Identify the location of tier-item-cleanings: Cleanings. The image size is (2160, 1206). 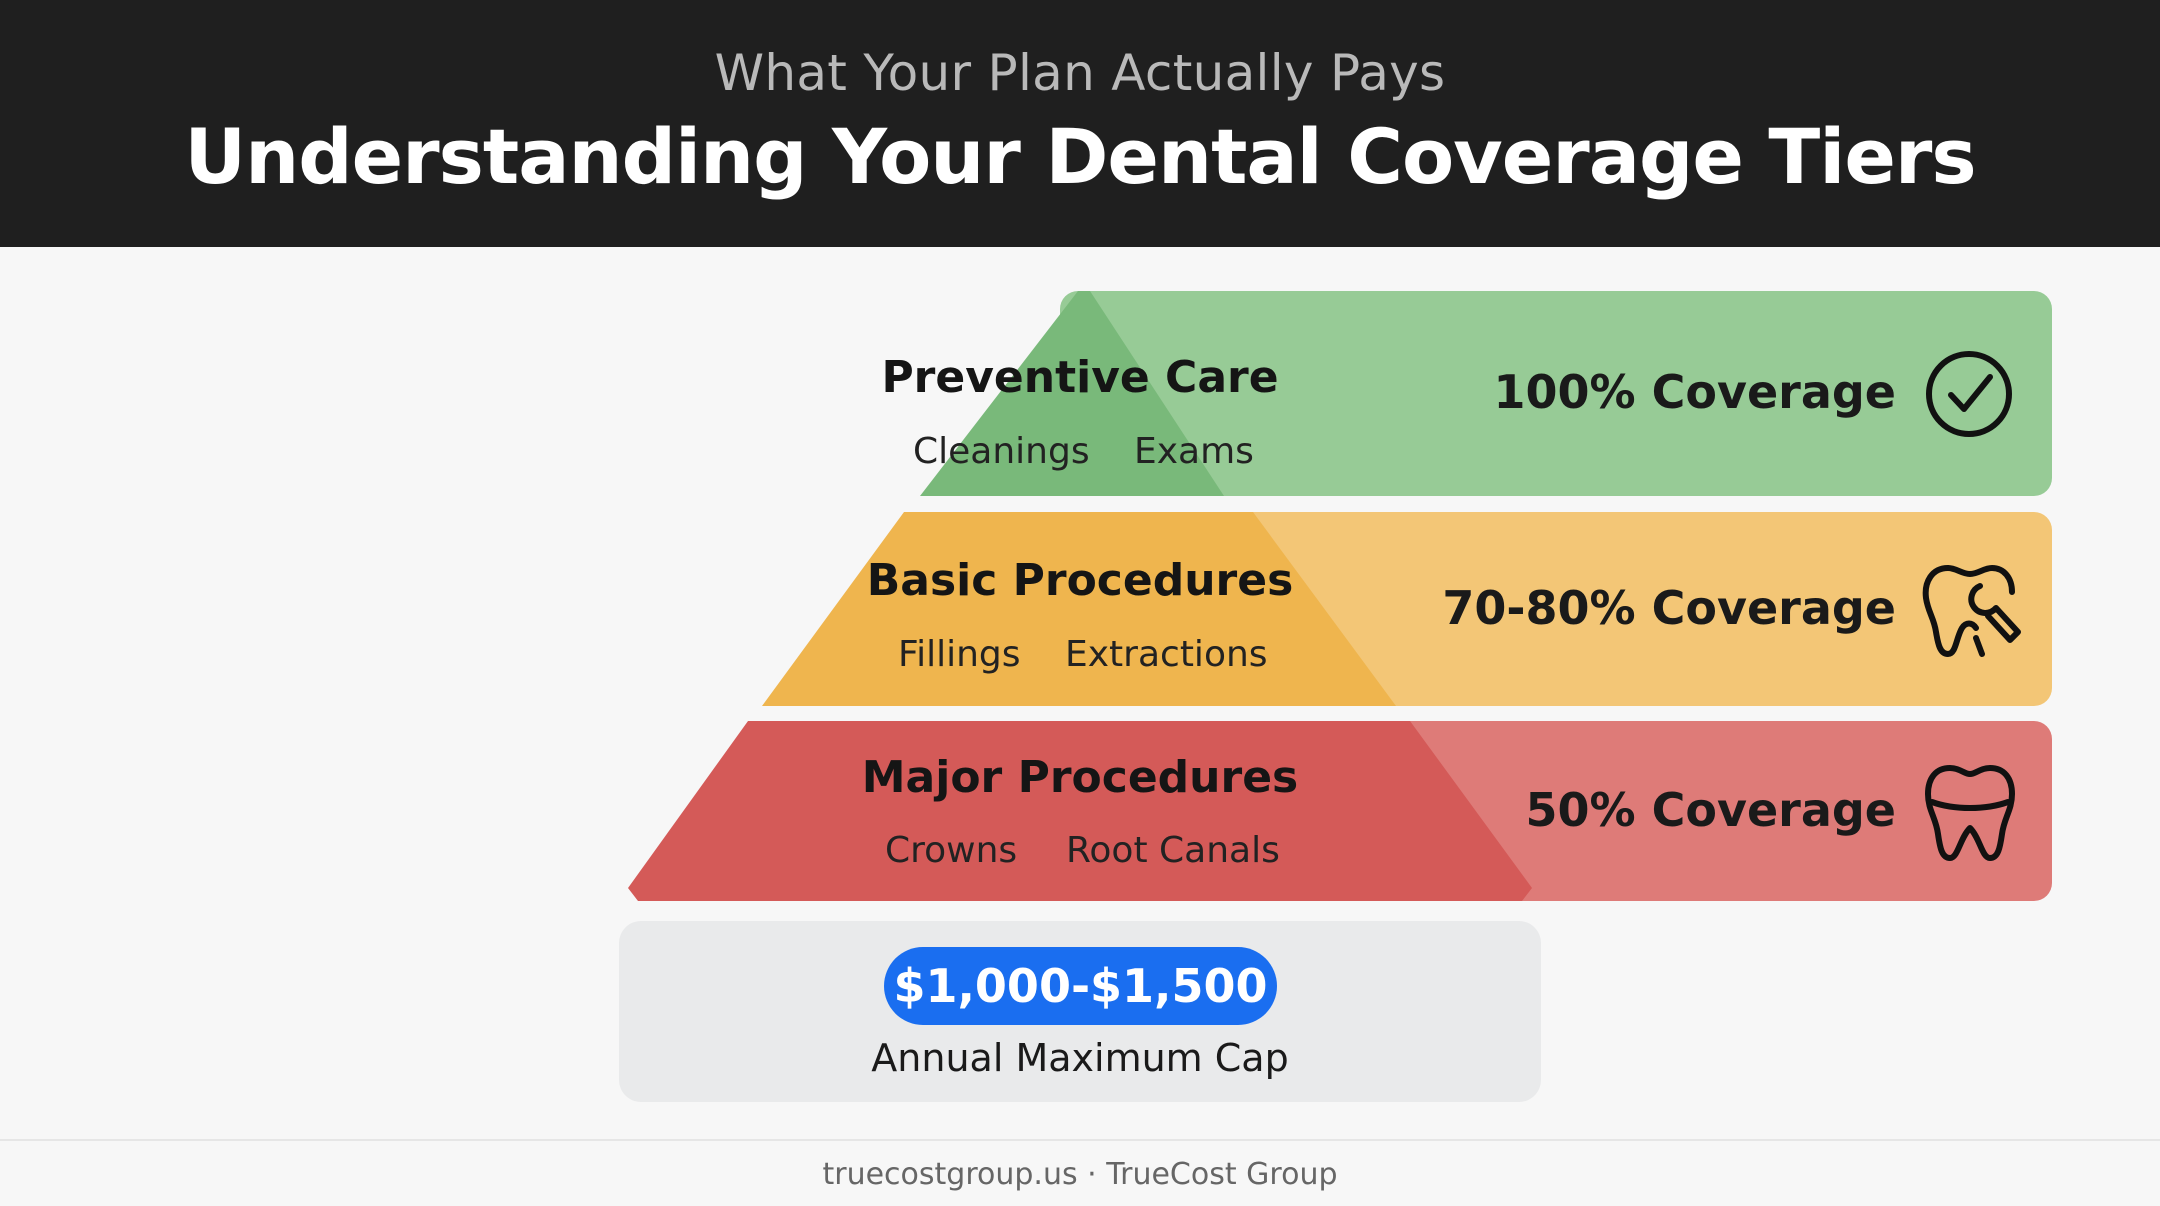
(1001, 451).